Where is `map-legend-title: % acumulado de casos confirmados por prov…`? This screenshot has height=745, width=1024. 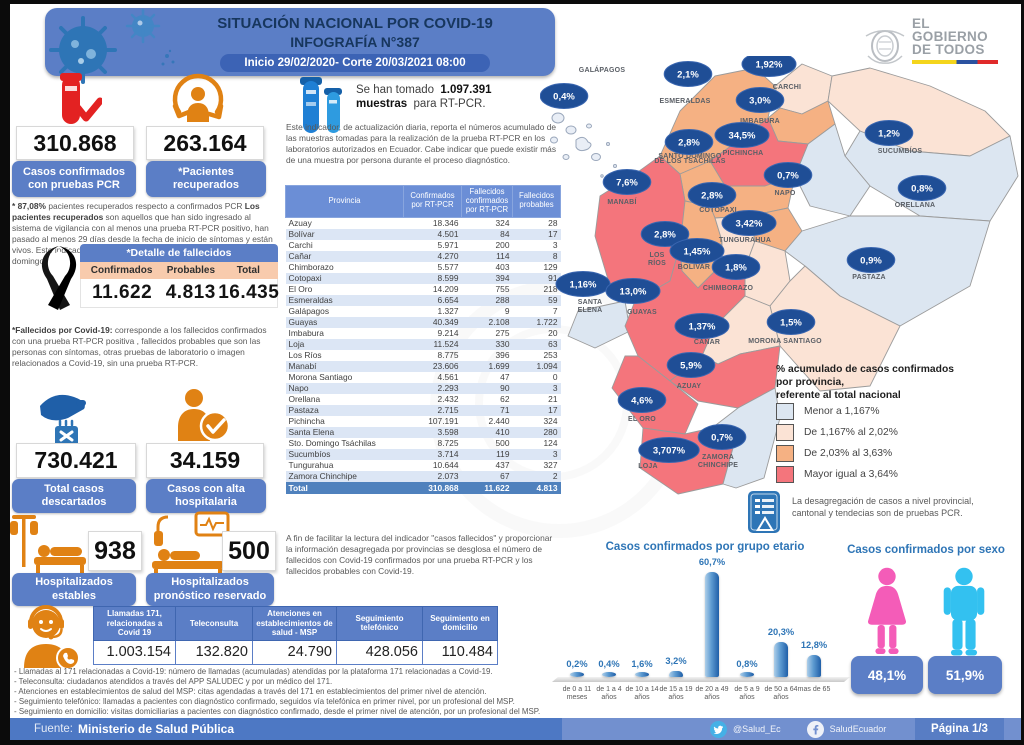
map-legend-title: % acumulado de casos confirmados por prov… is located at coordinates (892, 383).